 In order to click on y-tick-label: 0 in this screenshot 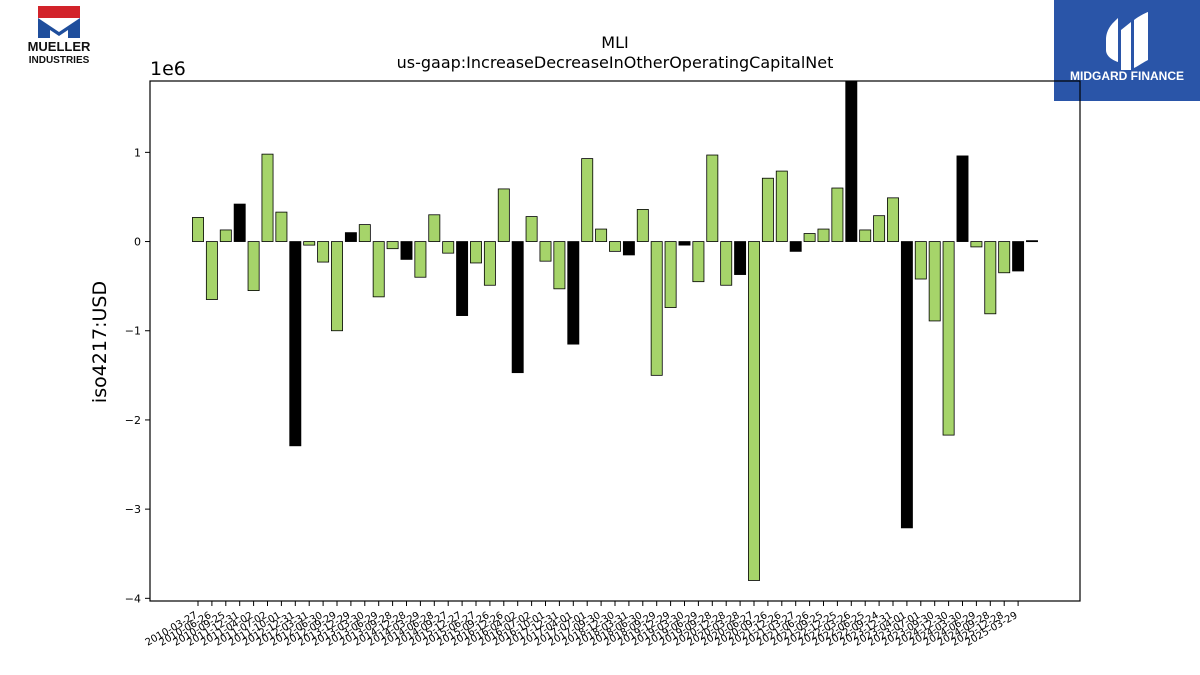, I will do `click(137, 242)`.